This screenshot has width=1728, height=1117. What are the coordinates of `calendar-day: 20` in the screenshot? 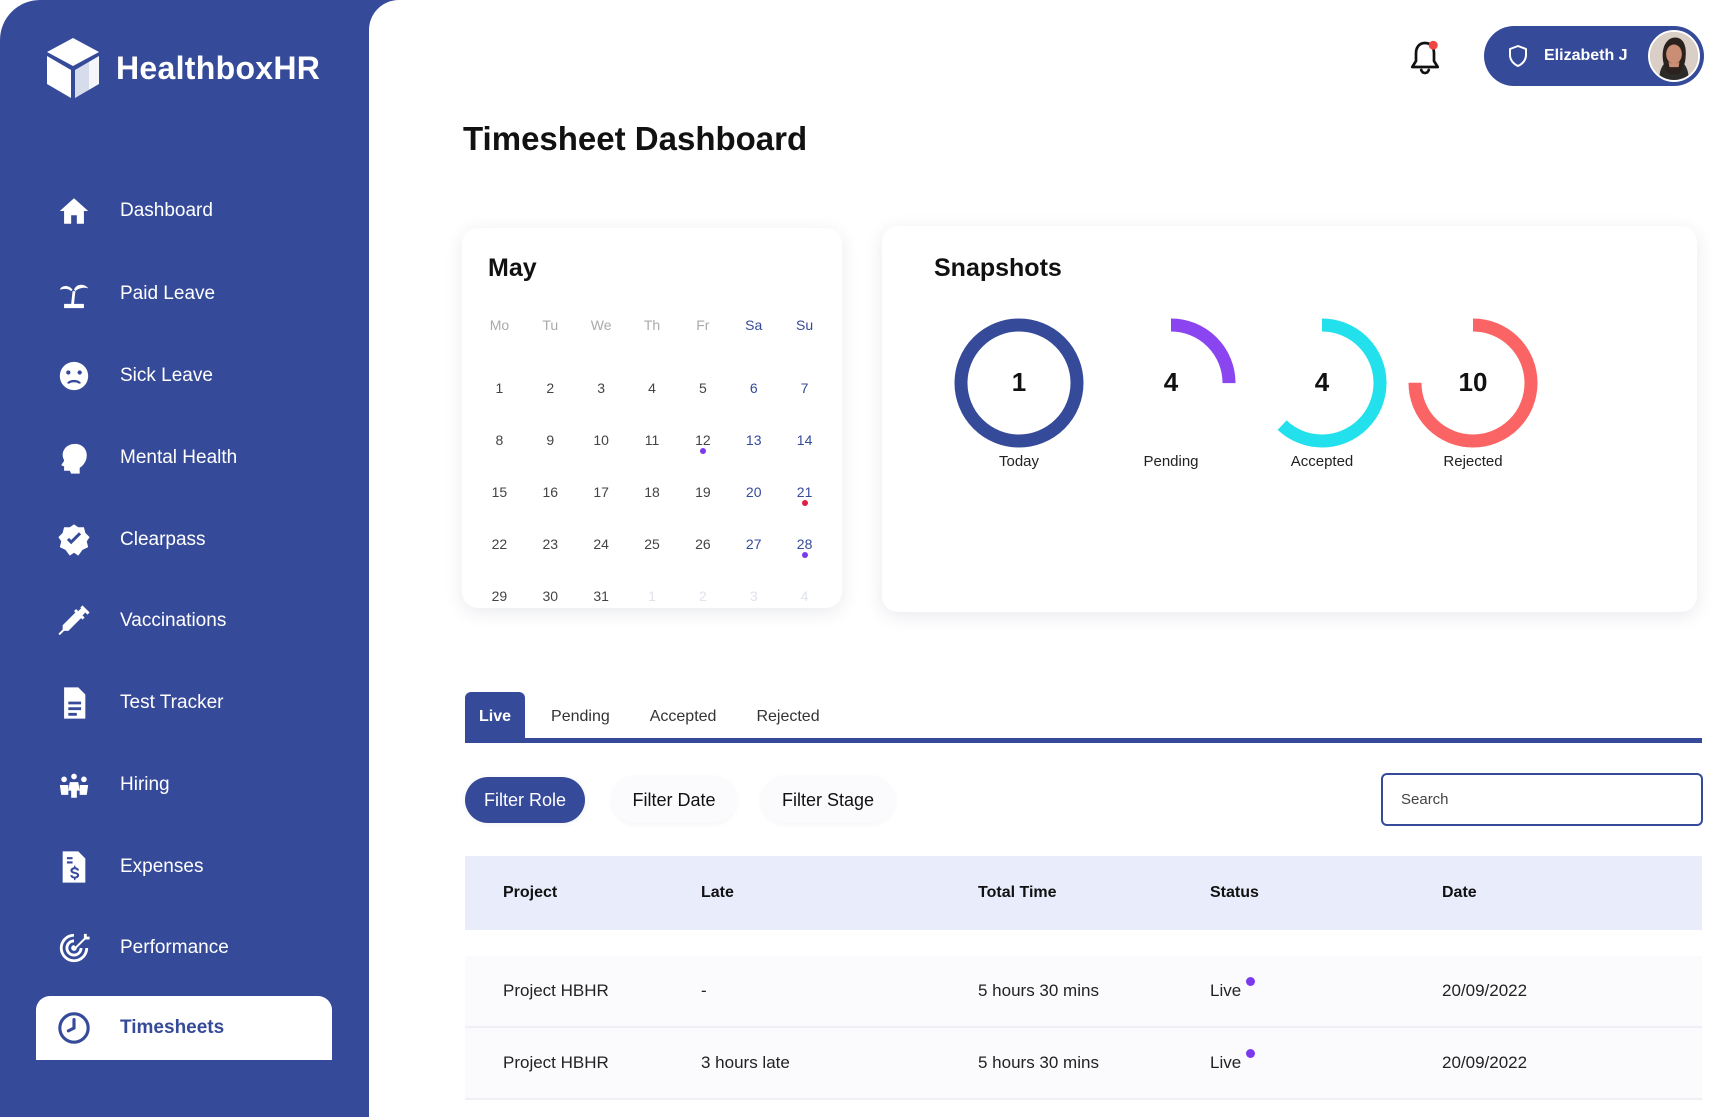 It's located at (753, 492).